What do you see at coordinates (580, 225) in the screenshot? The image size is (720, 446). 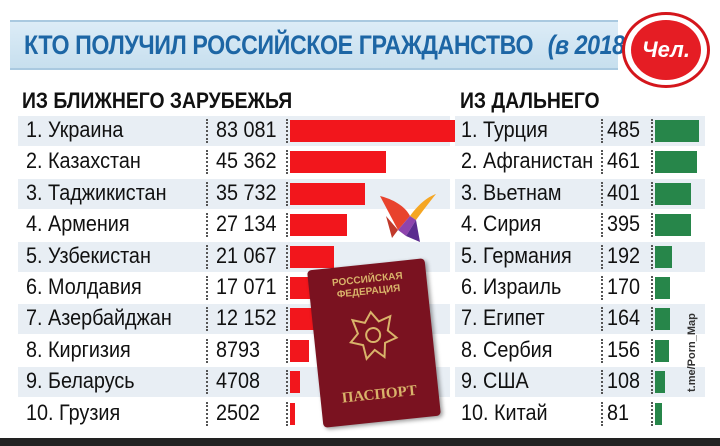 I see `far-row: 4. Сирия 395` at bounding box center [580, 225].